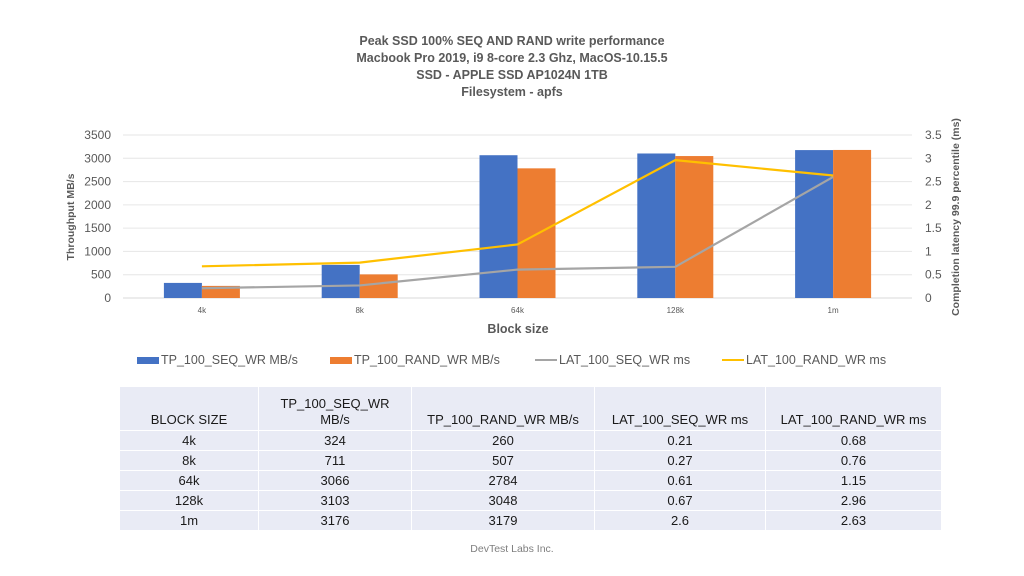  I want to click on y2-tick-label: 0.5, so click(933, 275).